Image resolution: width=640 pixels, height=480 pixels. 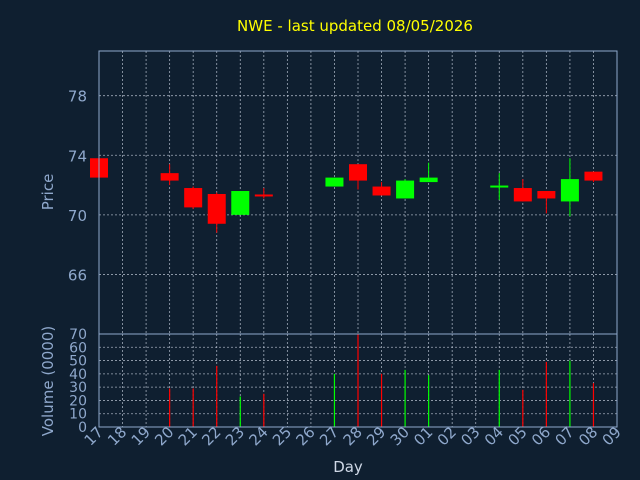 What do you see at coordinates (78, 335) in the screenshot?
I see `volume-tick-label: 70` at bounding box center [78, 335].